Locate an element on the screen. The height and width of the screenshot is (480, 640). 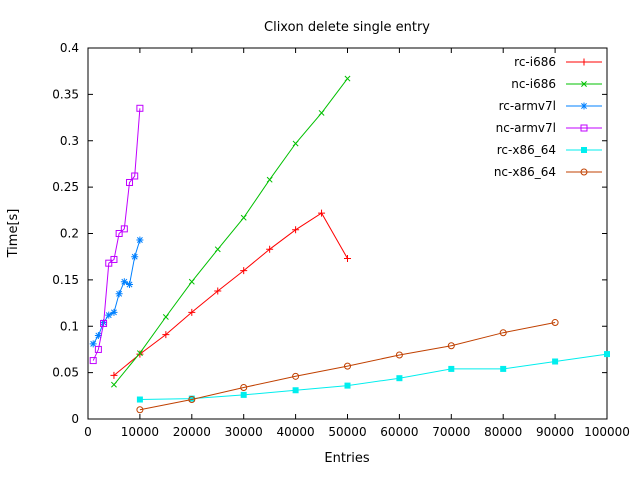
x-tick-label: 100000 is located at coordinates (607, 432).